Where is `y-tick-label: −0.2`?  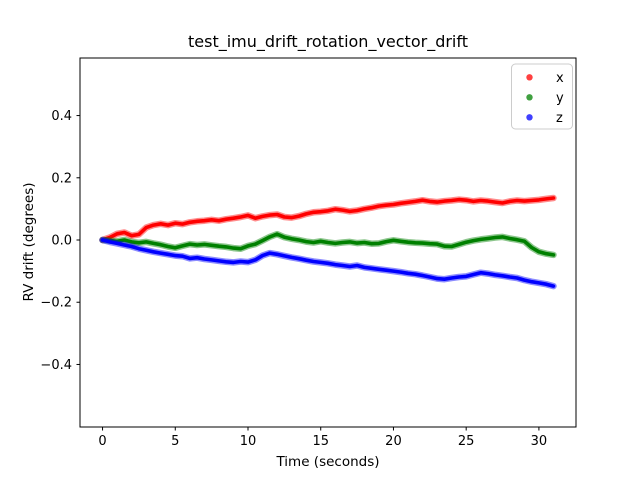 y-tick-label: −0.2 is located at coordinates (56, 303).